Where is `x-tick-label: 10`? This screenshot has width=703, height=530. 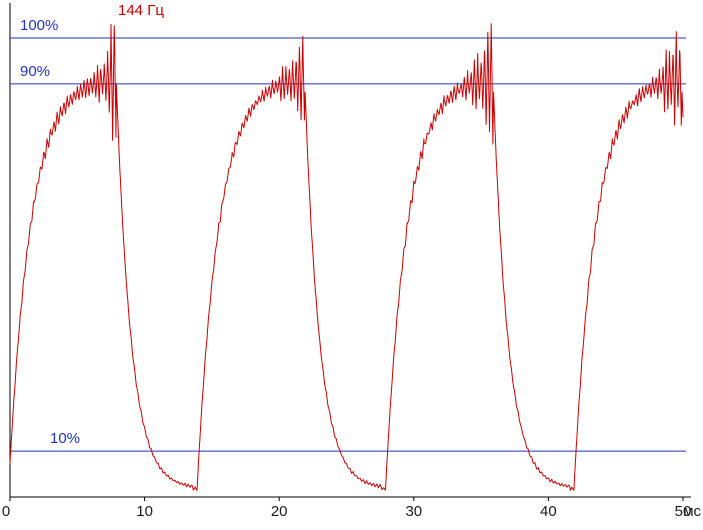
x-tick-label: 10 is located at coordinates (144, 511).